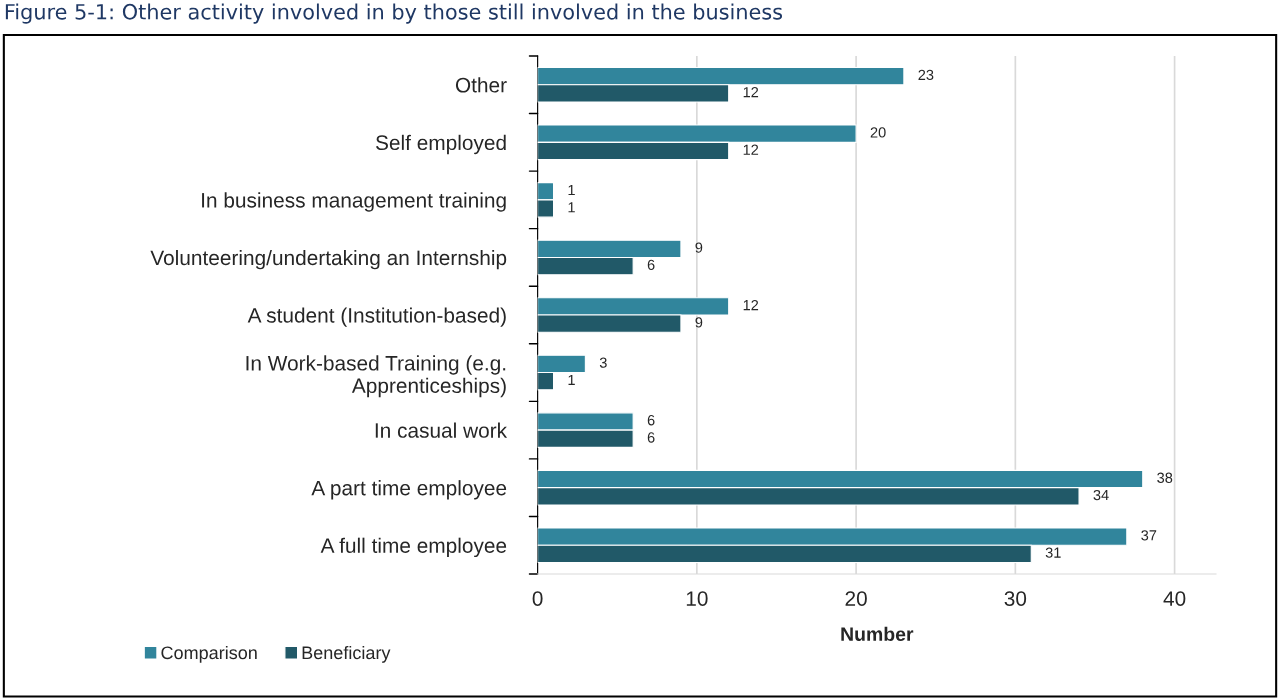  What do you see at coordinates (603, 362) in the screenshot?
I see `data-label: 3` at bounding box center [603, 362].